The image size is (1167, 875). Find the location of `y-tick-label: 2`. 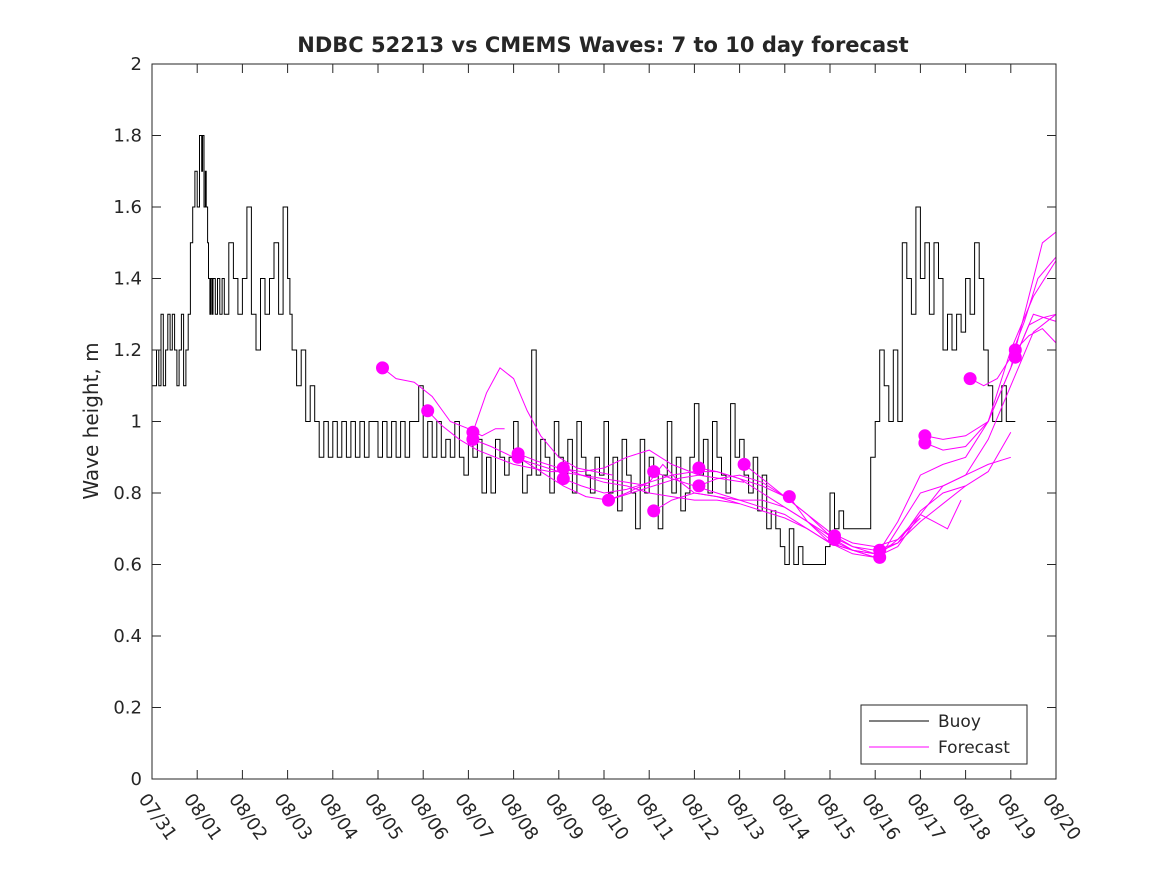

y-tick-label: 2 is located at coordinates (136, 64).